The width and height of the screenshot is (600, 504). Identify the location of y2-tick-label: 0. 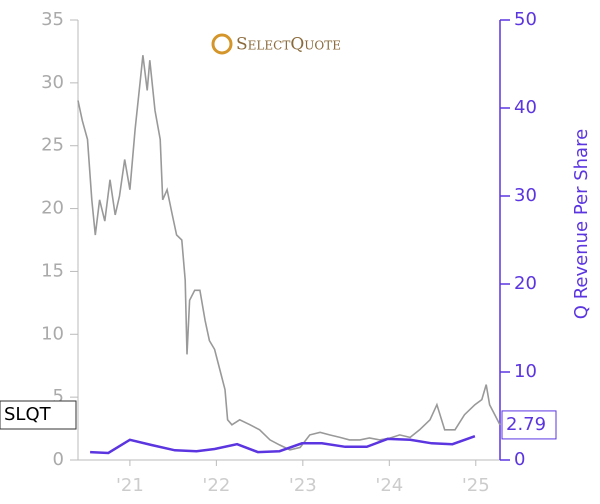
(519, 459).